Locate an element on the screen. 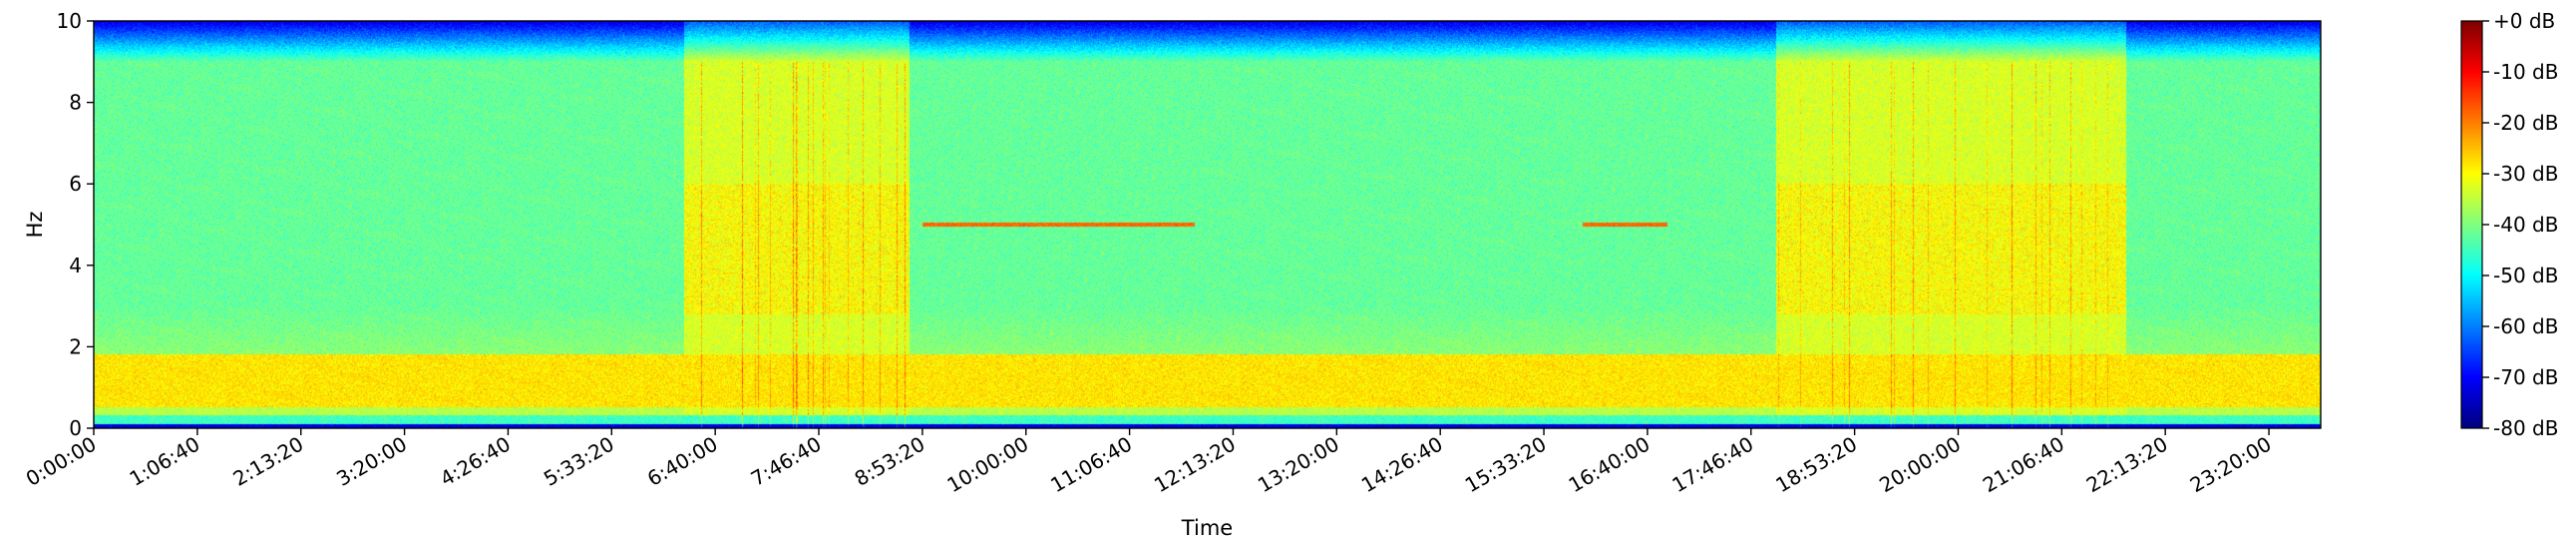 The width and height of the screenshot is (2576, 551). colorbar-tick-label: -40 dB is located at coordinates (2525, 225).